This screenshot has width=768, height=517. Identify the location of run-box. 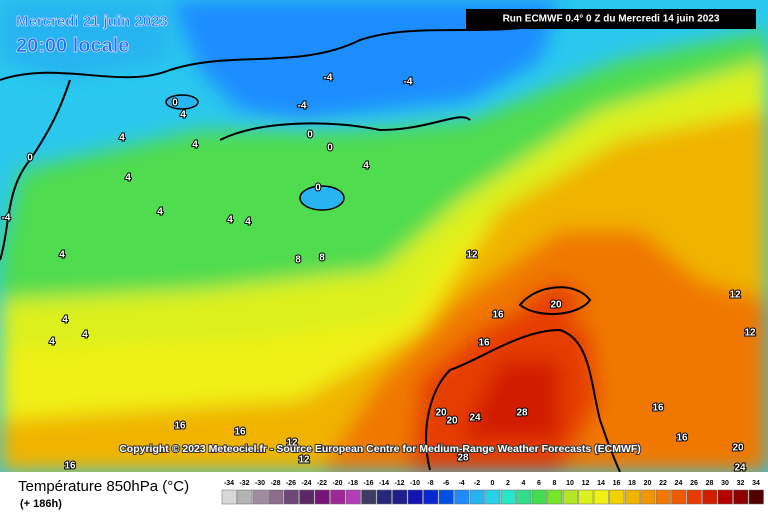
(611, 19).